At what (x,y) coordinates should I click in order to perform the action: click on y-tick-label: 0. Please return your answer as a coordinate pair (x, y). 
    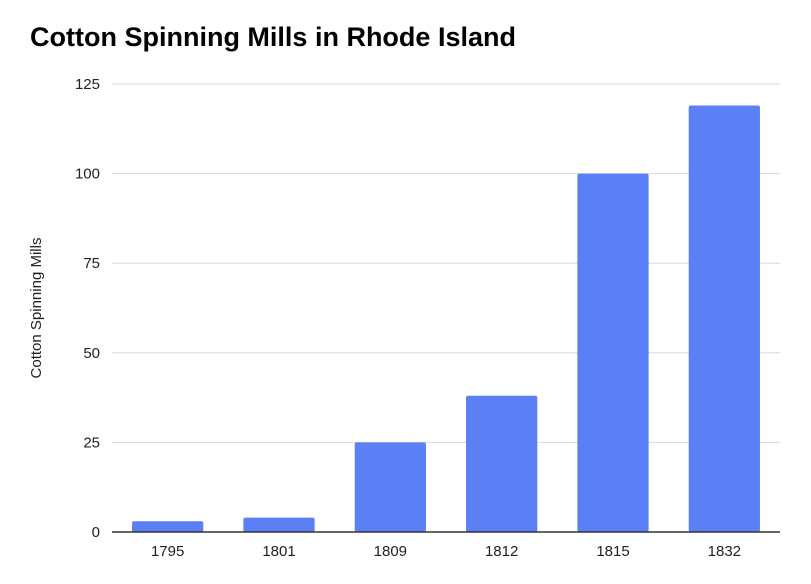
    Looking at the image, I should click on (96, 532).